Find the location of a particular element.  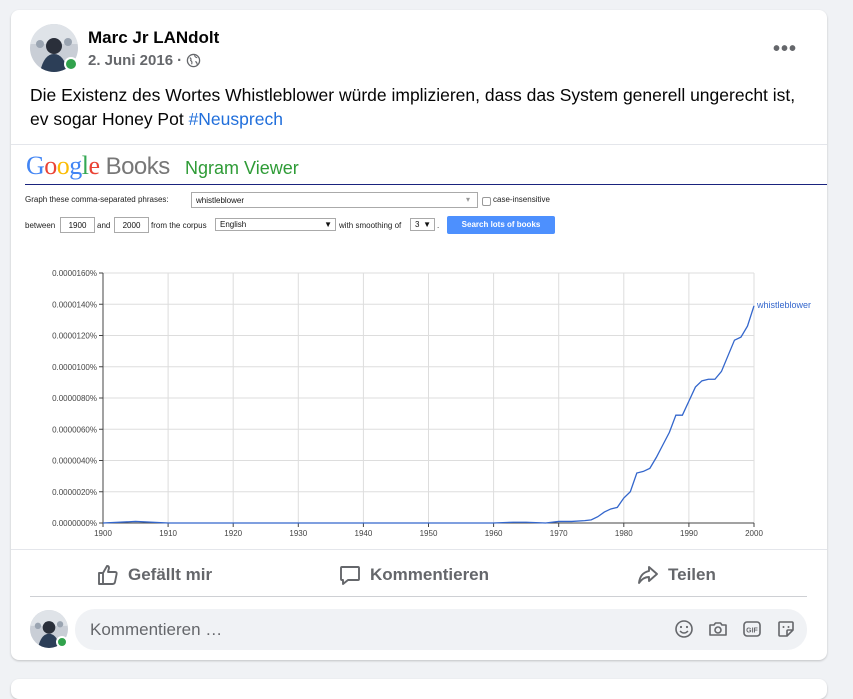

y-tick-label: 0.0000080% is located at coordinates (74, 398).